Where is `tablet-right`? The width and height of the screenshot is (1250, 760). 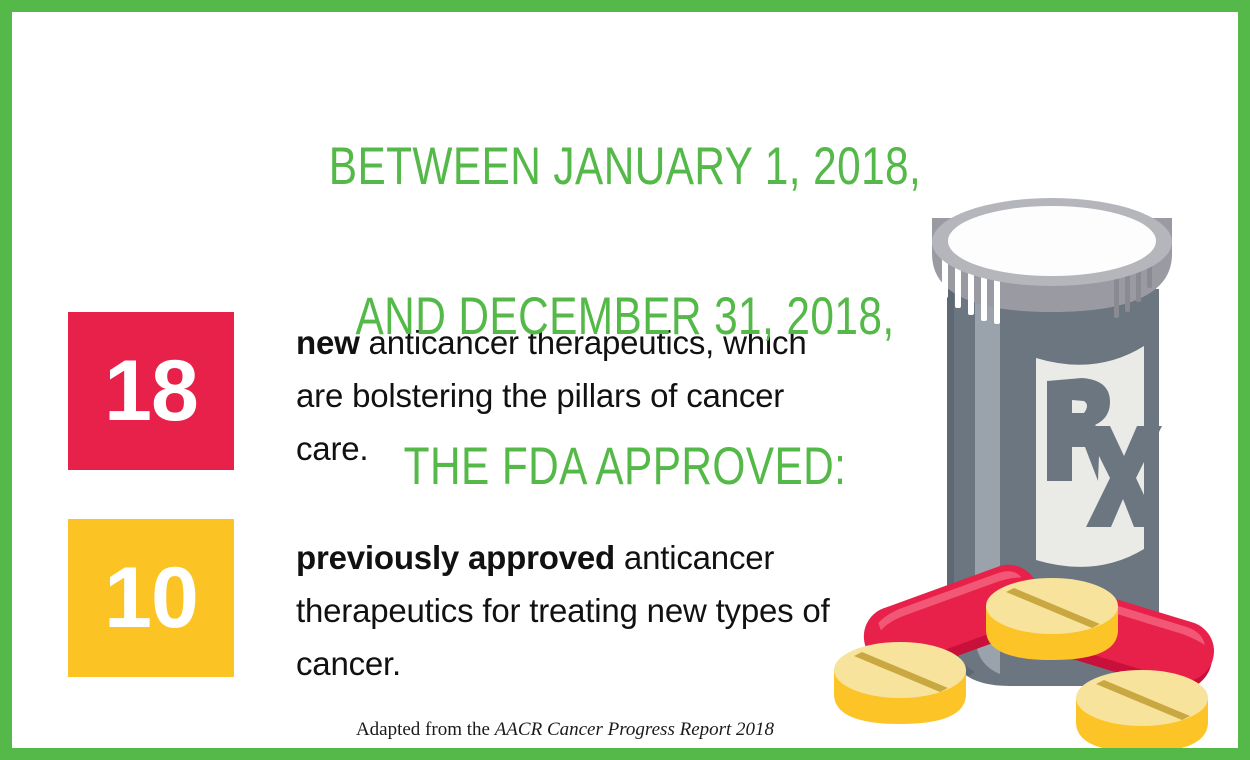
tablet-right is located at coordinates (1142, 709).